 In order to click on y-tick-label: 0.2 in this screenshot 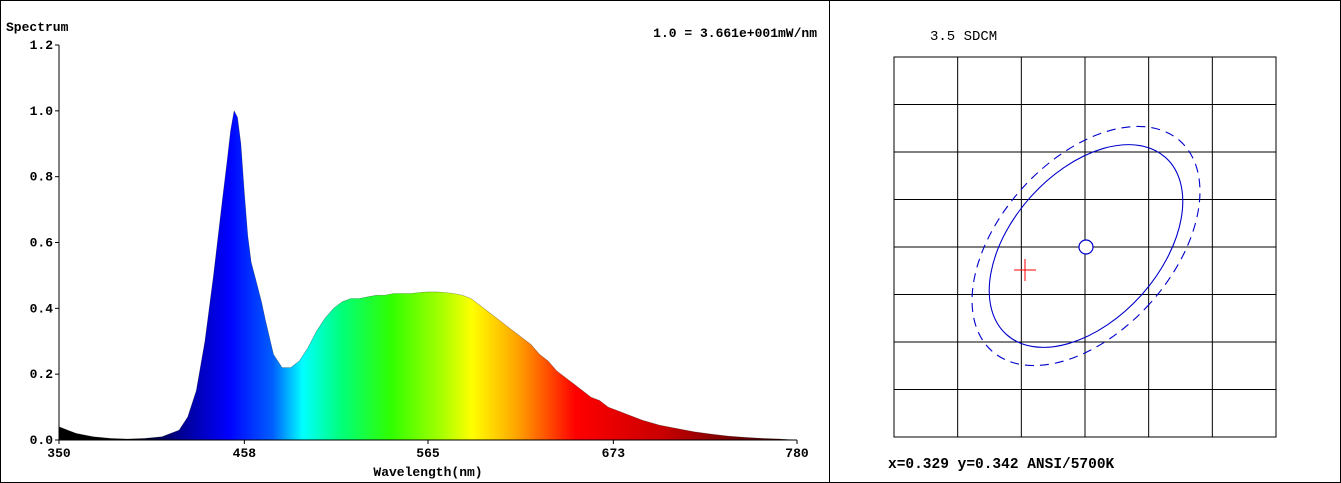, I will do `click(42, 374)`.